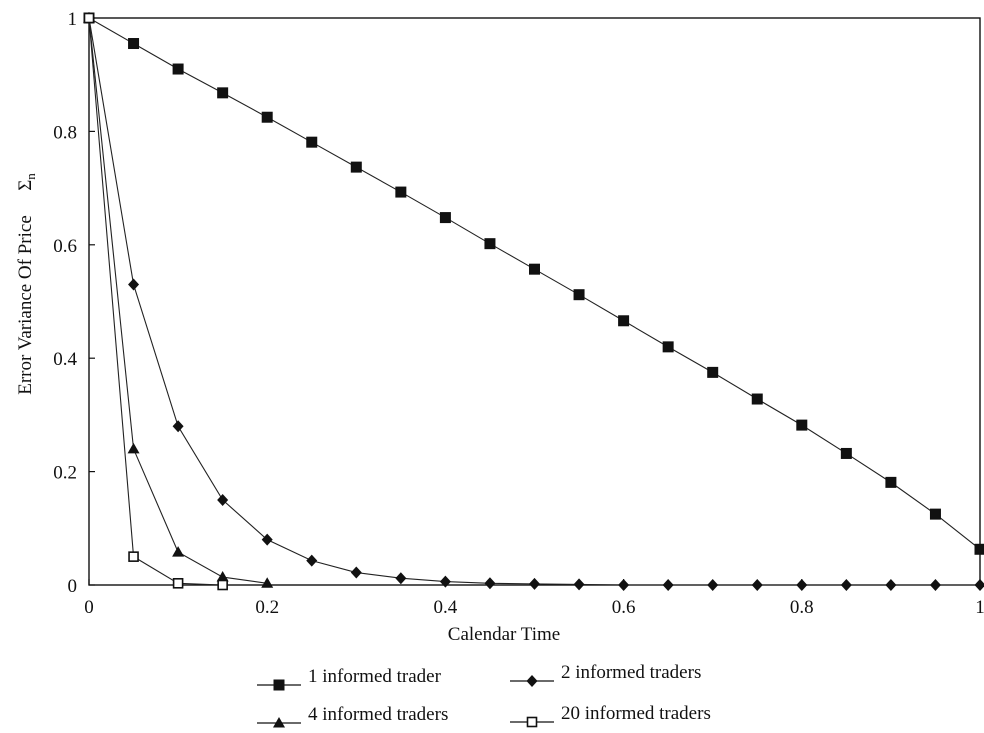  I want to click on series-line, so click(155, 301).